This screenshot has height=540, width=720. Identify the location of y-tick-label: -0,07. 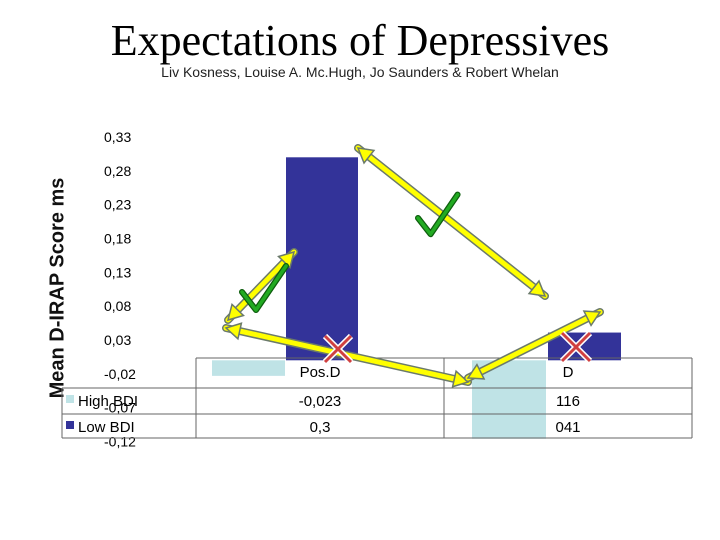
(120, 408).